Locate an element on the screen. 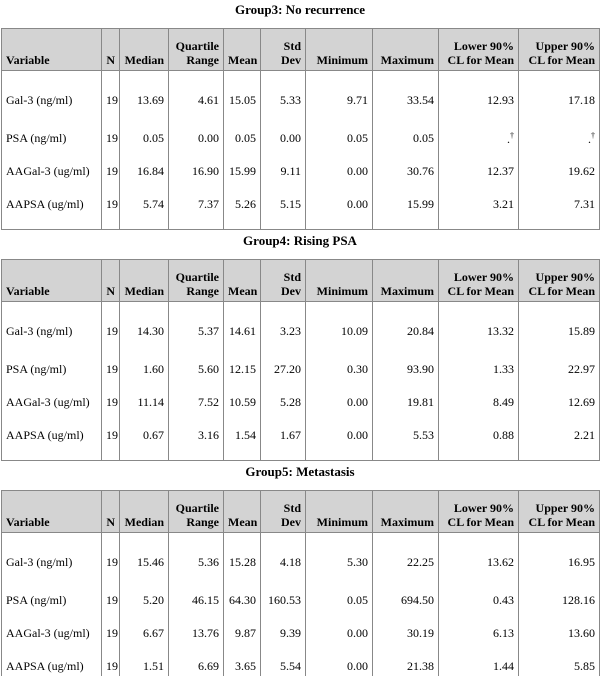 Image resolution: width=600 pixels, height=676 pixels. value-cell: .† is located at coordinates (478, 138).